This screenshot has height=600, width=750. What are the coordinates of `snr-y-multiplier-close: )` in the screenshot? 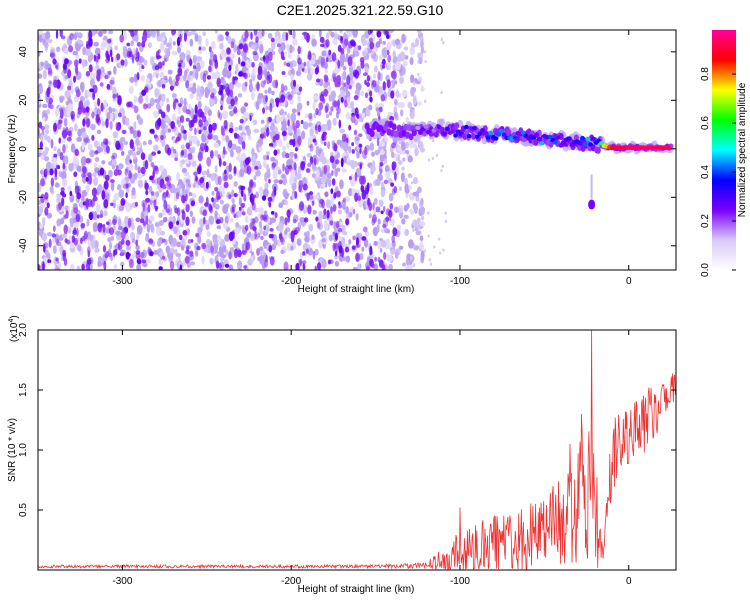 It's located at (14, 316).